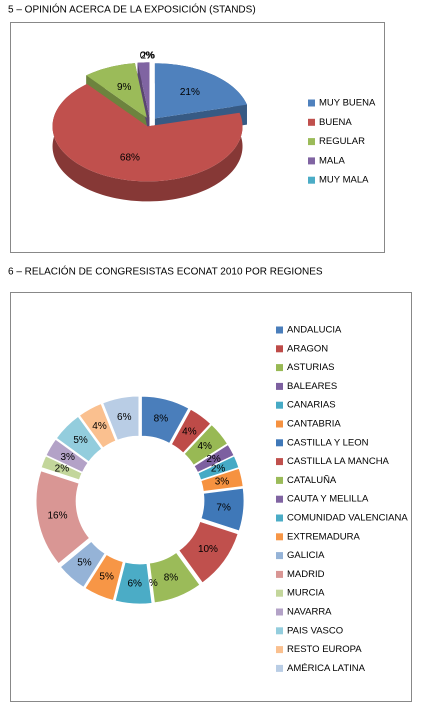  I want to click on data-label: 7%, so click(223, 508).